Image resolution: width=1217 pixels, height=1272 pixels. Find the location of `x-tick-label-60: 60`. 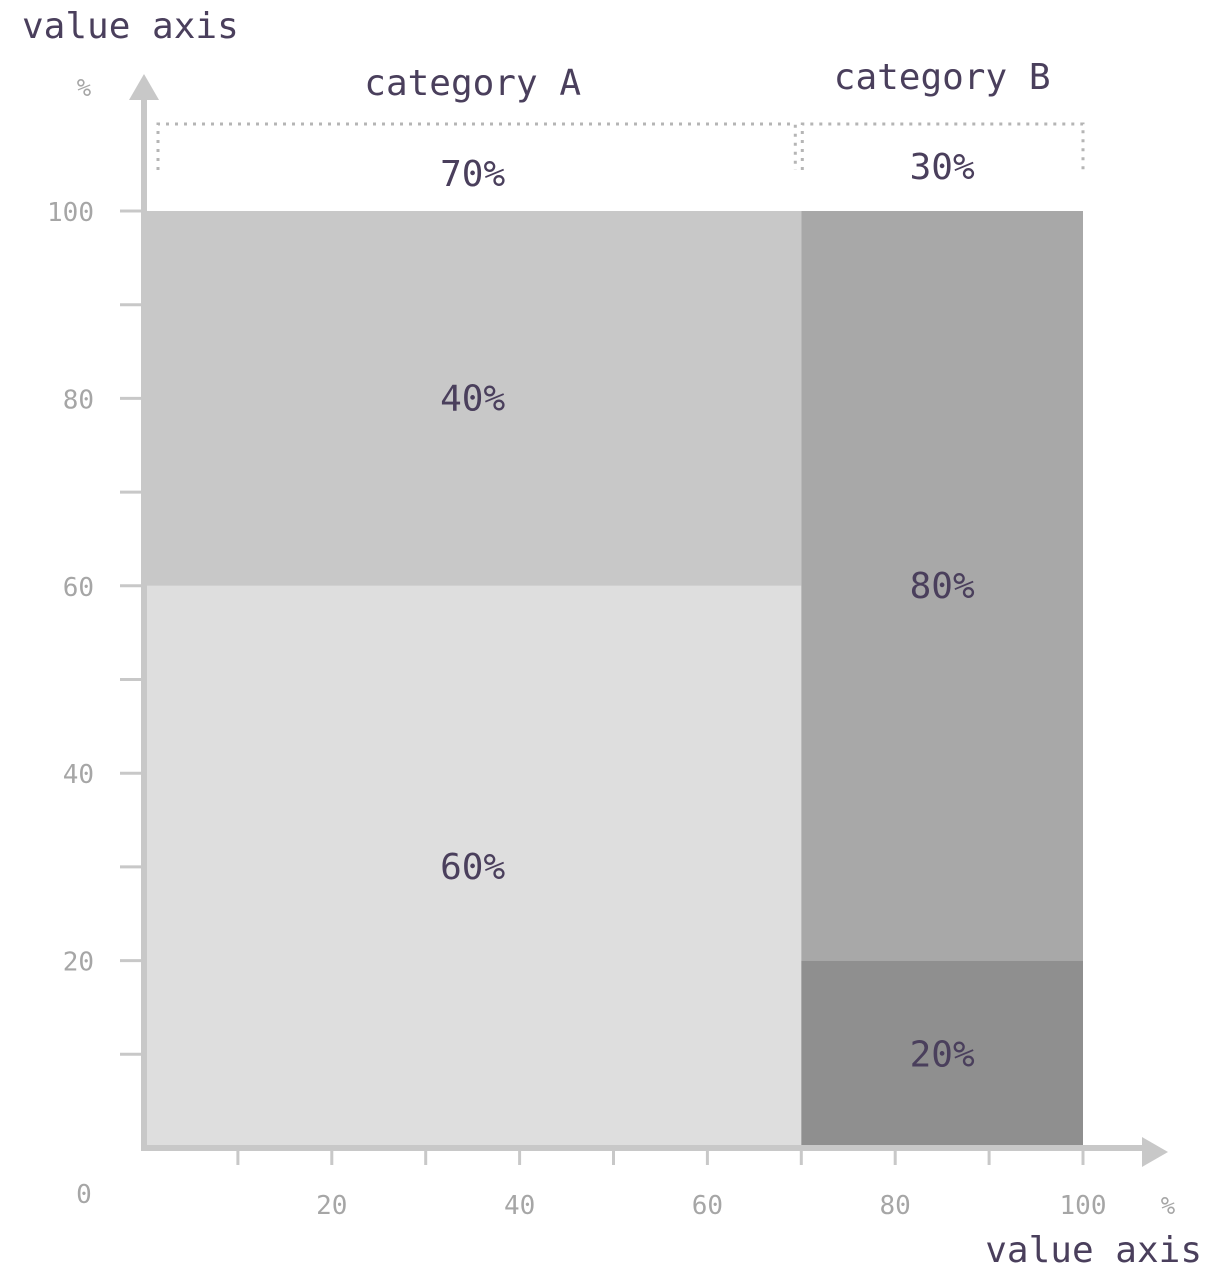

x-tick-label-60: 60 is located at coordinates (707, 1206).